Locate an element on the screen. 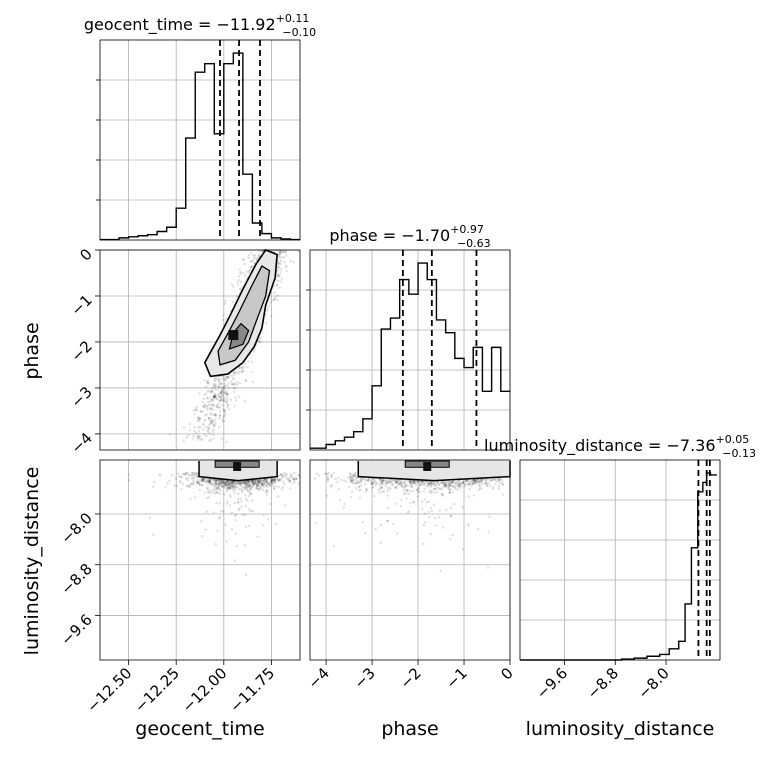 Image resolution: width=760 pixels, height=760 pixels. histogram-bar-geocent_time is located at coordinates (162, 236).